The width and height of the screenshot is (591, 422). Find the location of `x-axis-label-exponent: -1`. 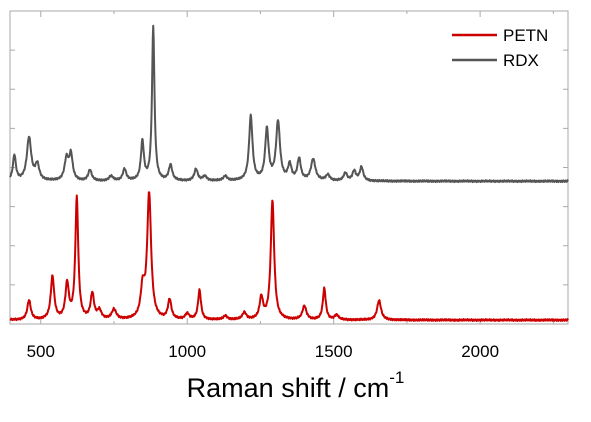

x-axis-label-exponent: -1 is located at coordinates (397, 377).